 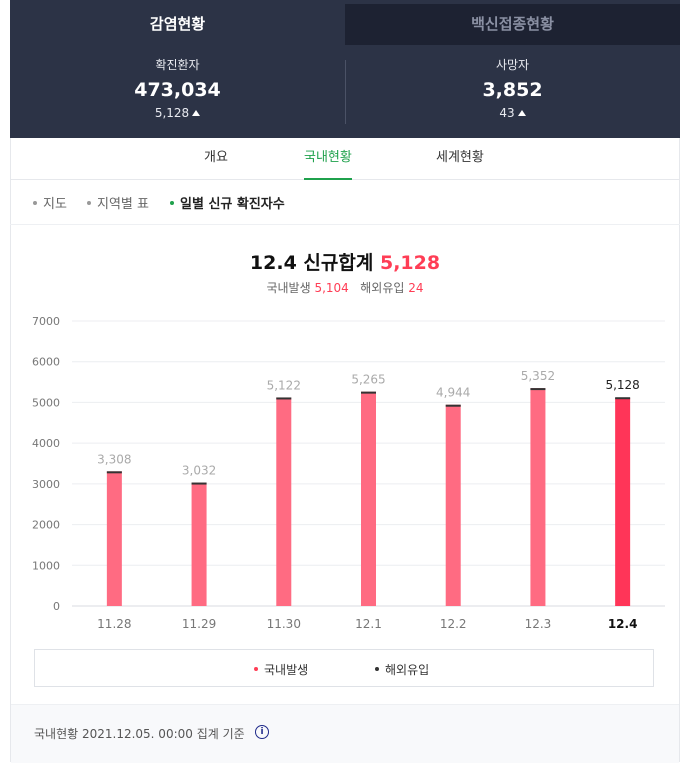 What do you see at coordinates (139, 734) in the screenshot?
I see `aggregation-note: 국내현황 2021.12.05. 00:00 집계 기준` at bounding box center [139, 734].